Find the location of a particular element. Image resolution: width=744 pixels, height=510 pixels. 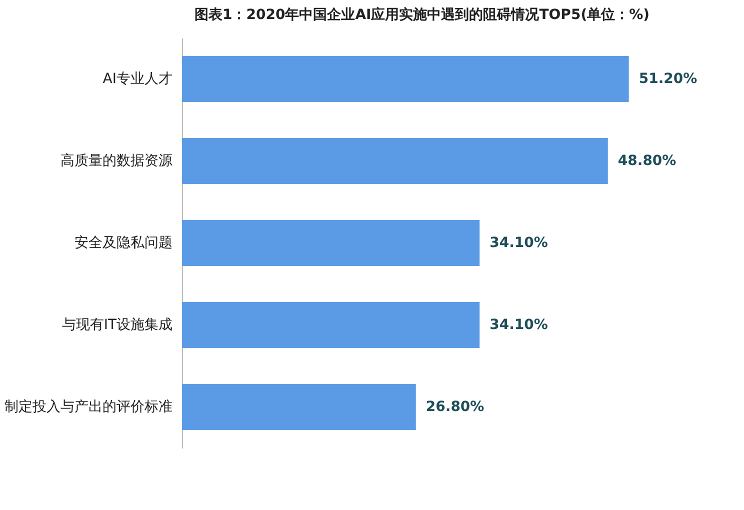

y-tick-label: AI专业人才 is located at coordinates (137, 79).